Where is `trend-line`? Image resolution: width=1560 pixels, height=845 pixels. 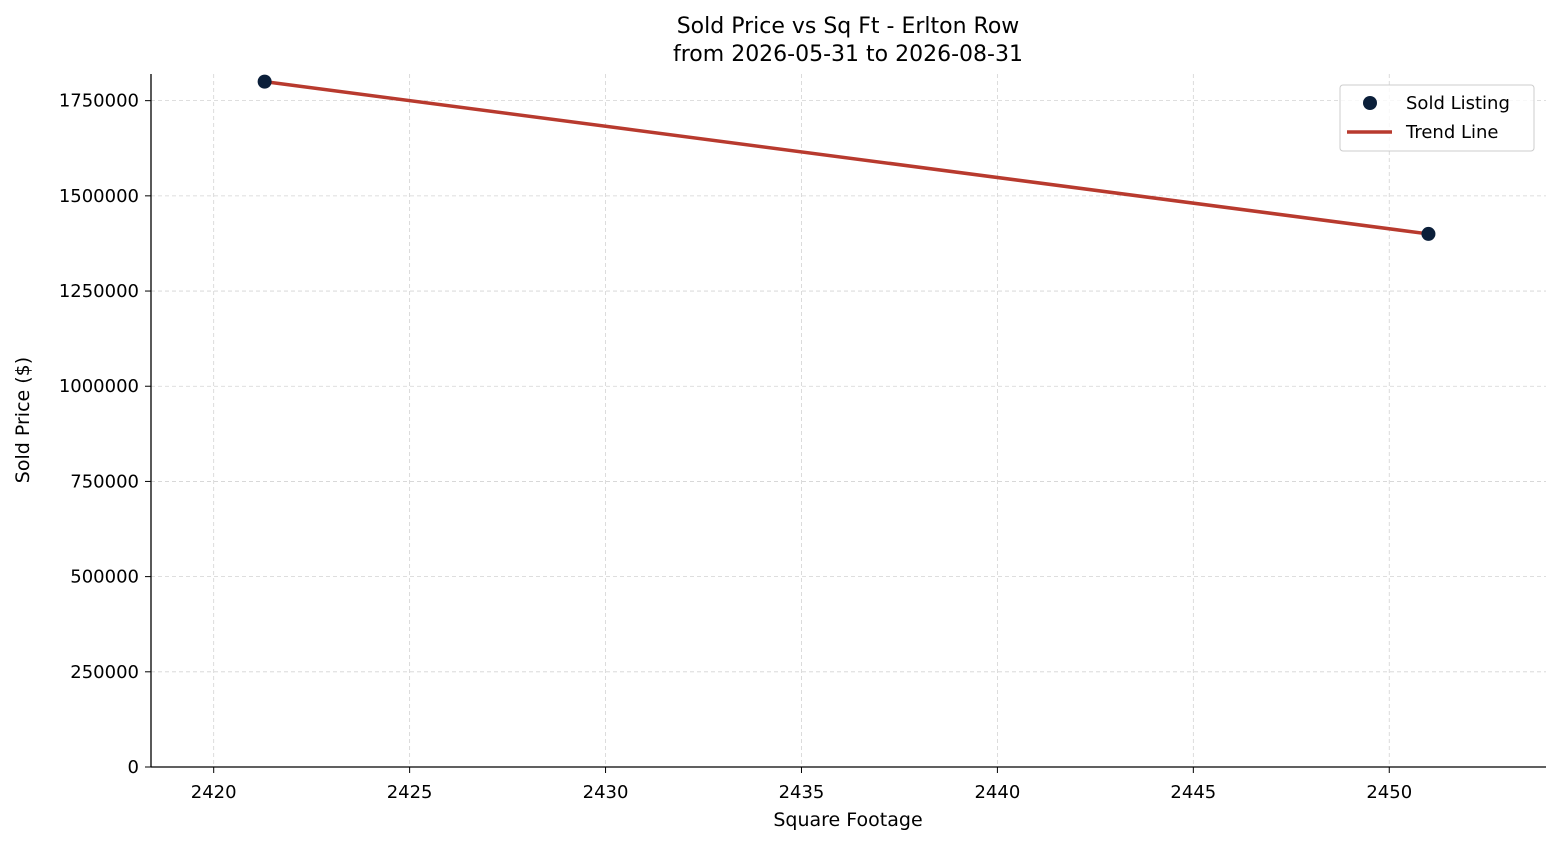
trend-line is located at coordinates (846, 157).